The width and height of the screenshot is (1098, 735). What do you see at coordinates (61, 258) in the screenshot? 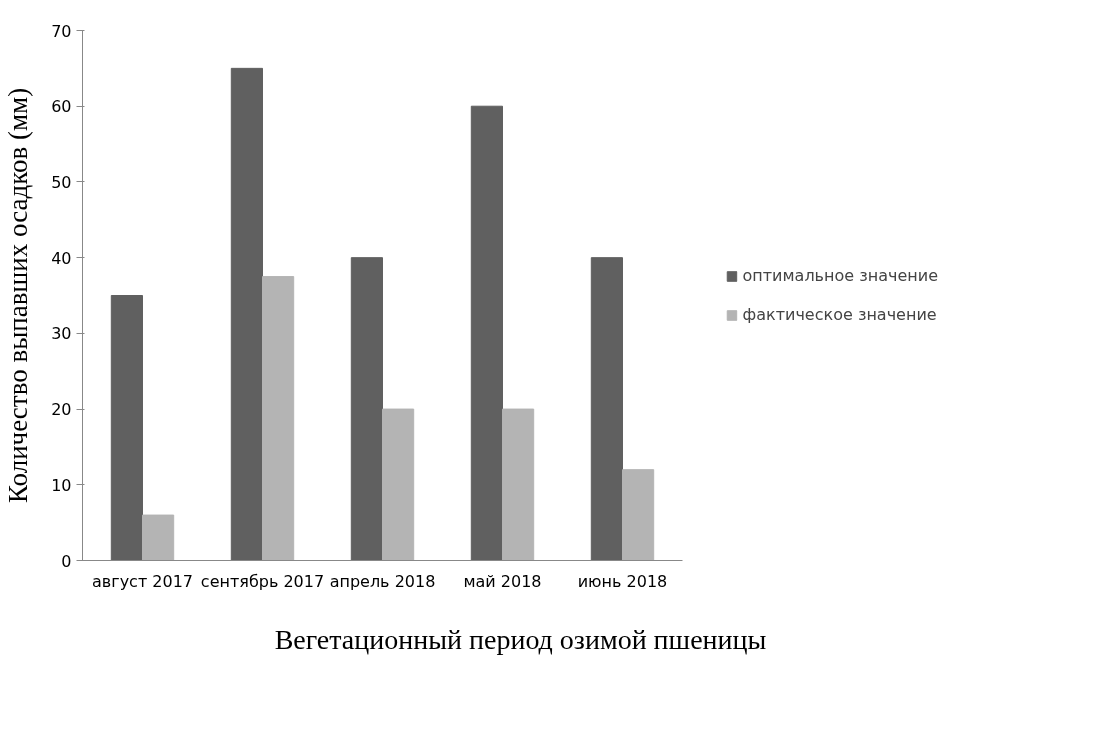
I see `y-tick-label: 40` at bounding box center [61, 258].